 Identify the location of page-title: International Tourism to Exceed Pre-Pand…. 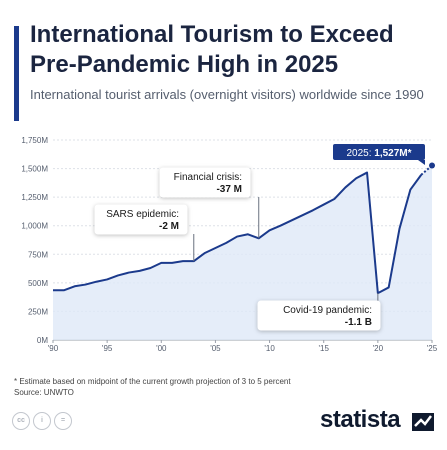
(212, 49).